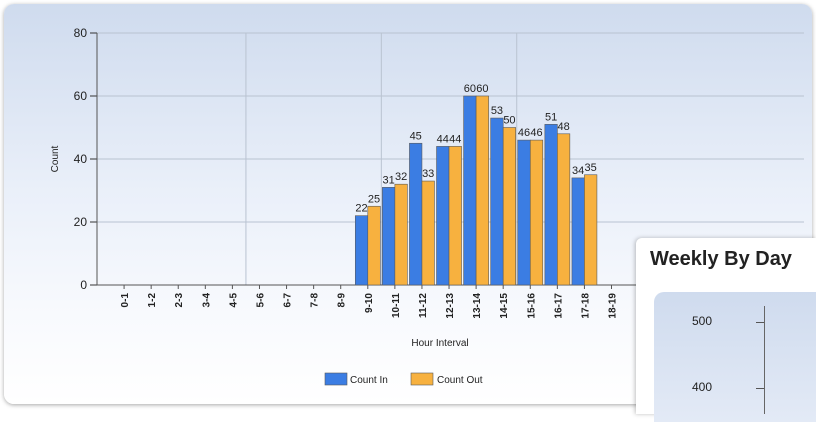  I want to click on x-tick-label-5-6: 5-6, so click(260, 300).